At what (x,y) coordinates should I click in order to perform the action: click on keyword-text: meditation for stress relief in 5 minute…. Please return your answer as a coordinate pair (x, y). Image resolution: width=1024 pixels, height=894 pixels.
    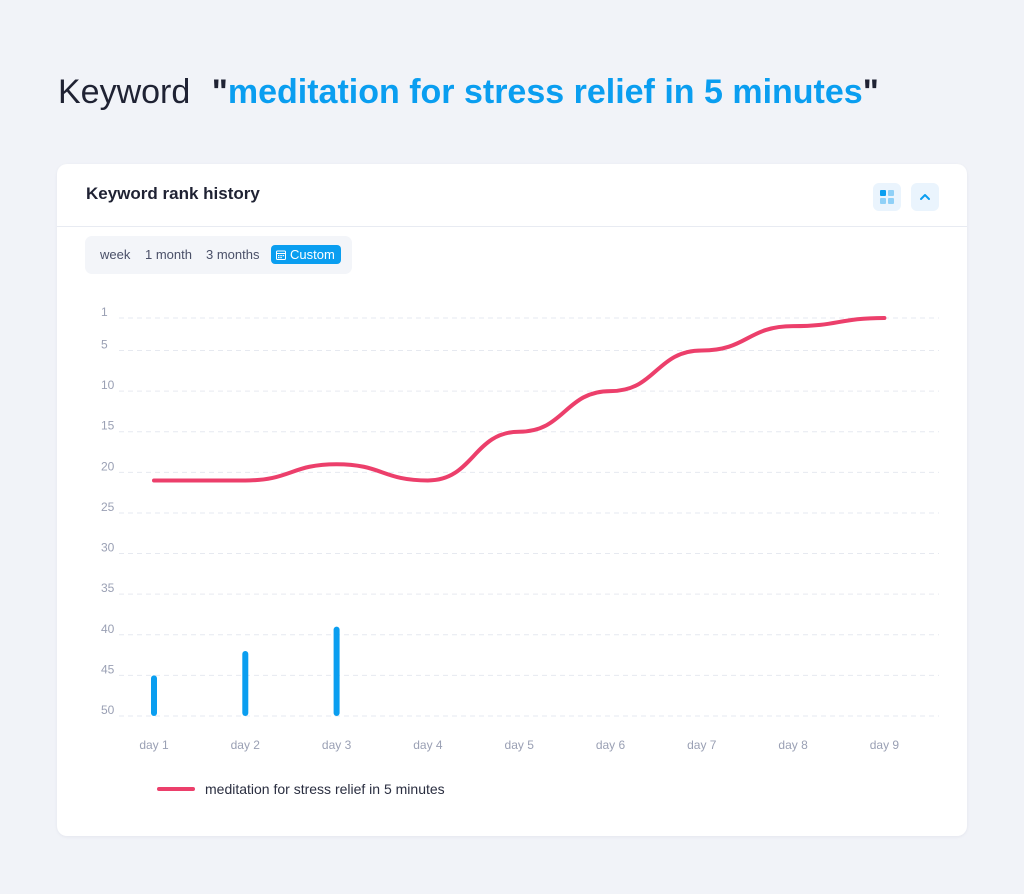
    Looking at the image, I should click on (545, 92).